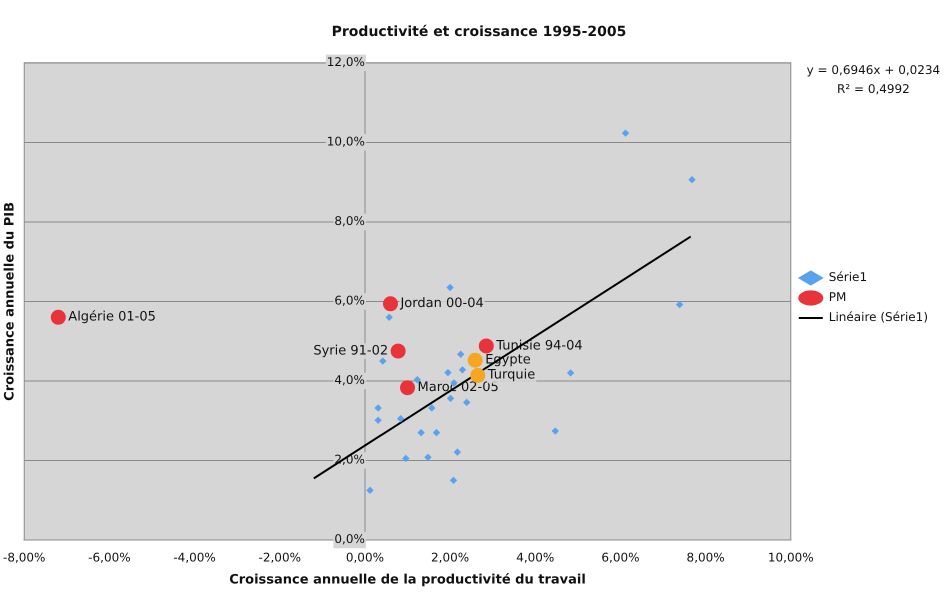 The width and height of the screenshot is (944, 598). What do you see at coordinates (10, 301) in the screenshot?
I see `y-axis-title: Croissance annuelle du PIB` at bounding box center [10, 301].